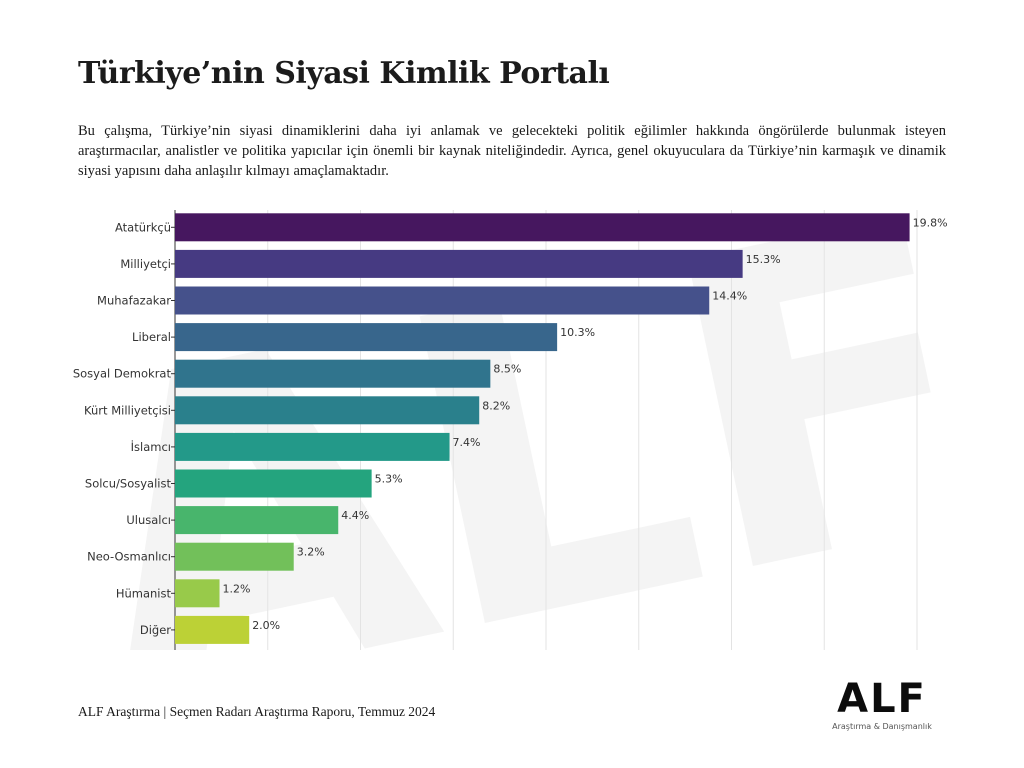  What do you see at coordinates (467, 442) in the screenshot?
I see `data-label: 7.4%` at bounding box center [467, 442].